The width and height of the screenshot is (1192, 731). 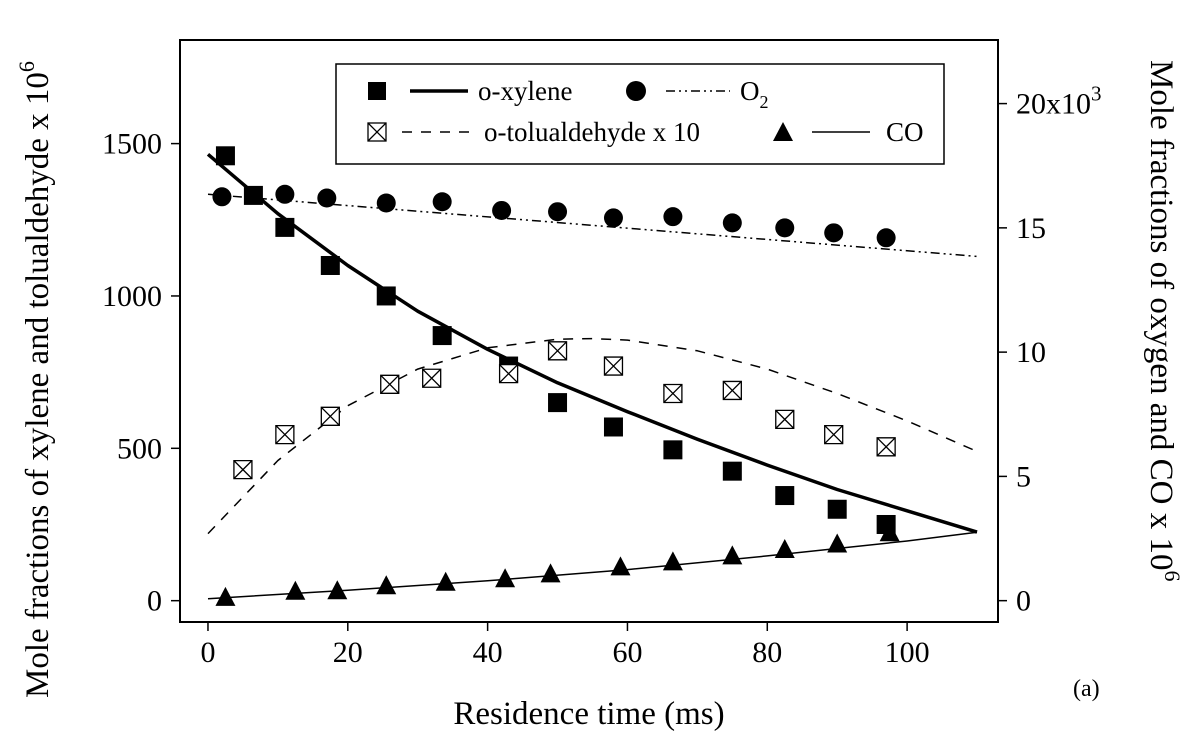 What do you see at coordinates (1086, 689) in the screenshot?
I see `panel-label: (a)` at bounding box center [1086, 689].